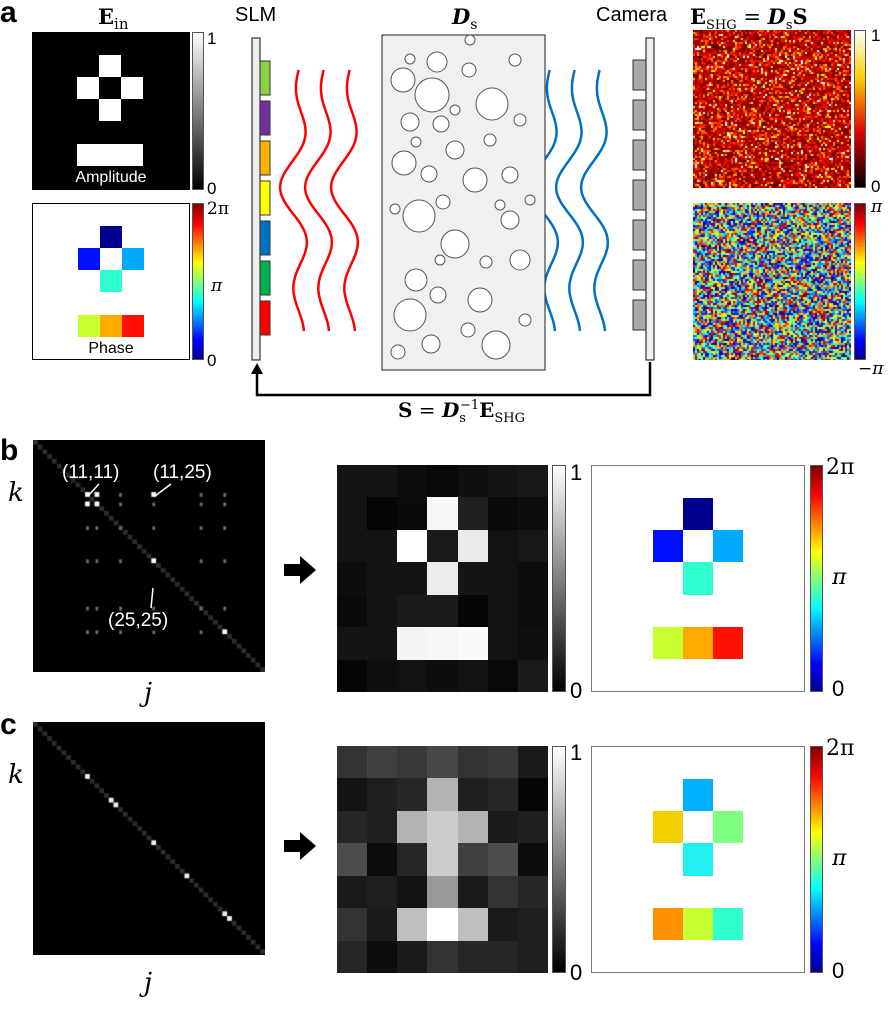 The image size is (893, 1024). What do you see at coordinates (256, 199) in the screenshot?
I see `slm-panel` at bounding box center [256, 199].